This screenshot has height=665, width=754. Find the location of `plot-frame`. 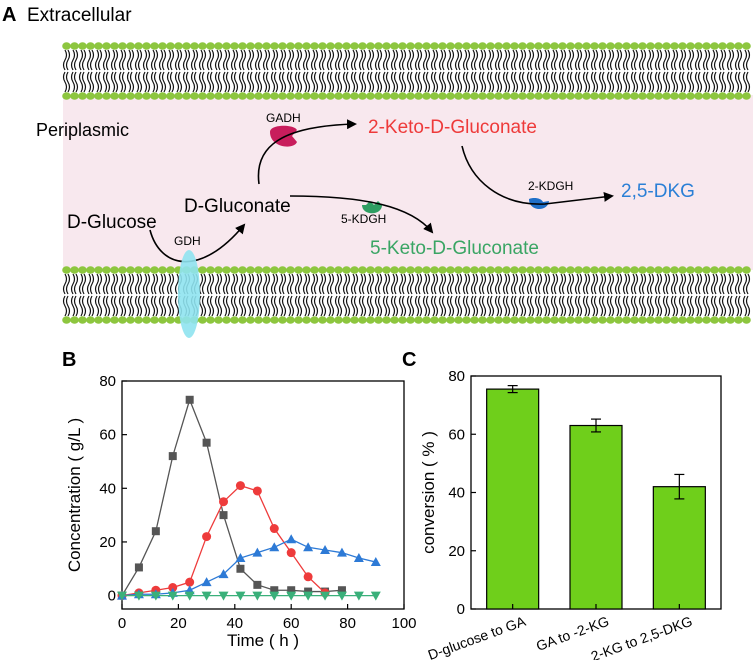

plot-frame is located at coordinates (263, 495).